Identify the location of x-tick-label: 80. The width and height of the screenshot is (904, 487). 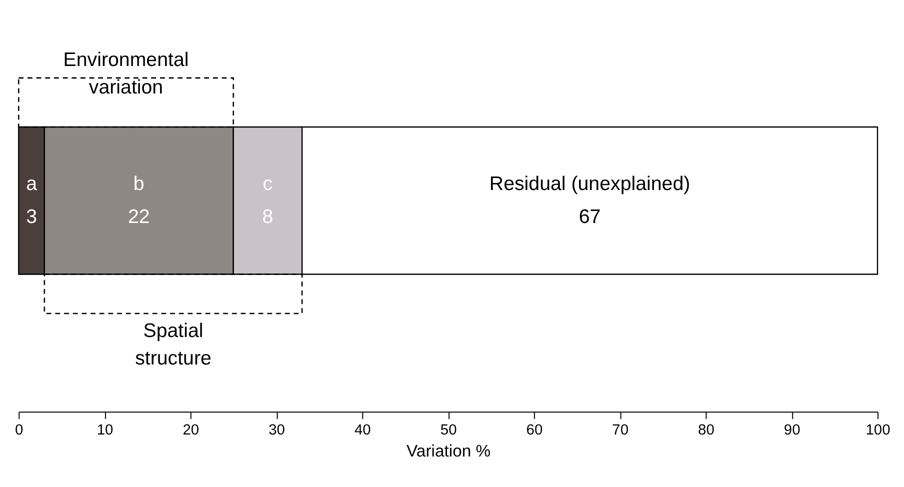
(706, 430).